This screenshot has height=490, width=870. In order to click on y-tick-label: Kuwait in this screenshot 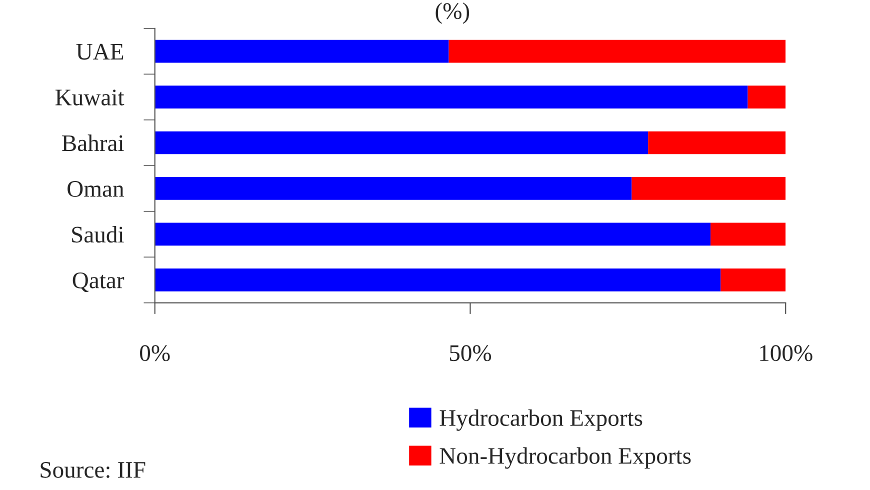, I will do `click(89, 98)`.